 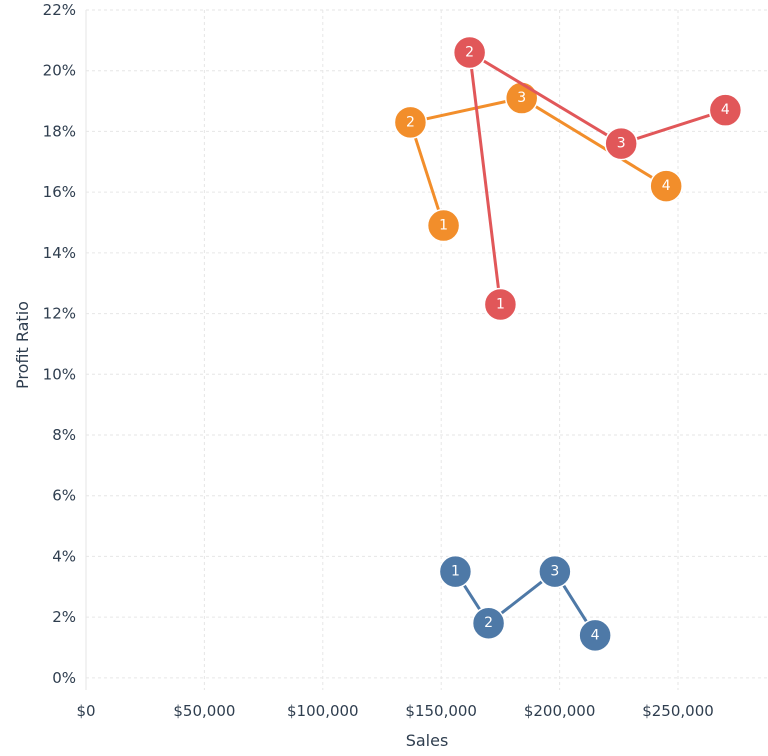 I want to click on y-tick-label-2: 4%, so click(x=64, y=556).